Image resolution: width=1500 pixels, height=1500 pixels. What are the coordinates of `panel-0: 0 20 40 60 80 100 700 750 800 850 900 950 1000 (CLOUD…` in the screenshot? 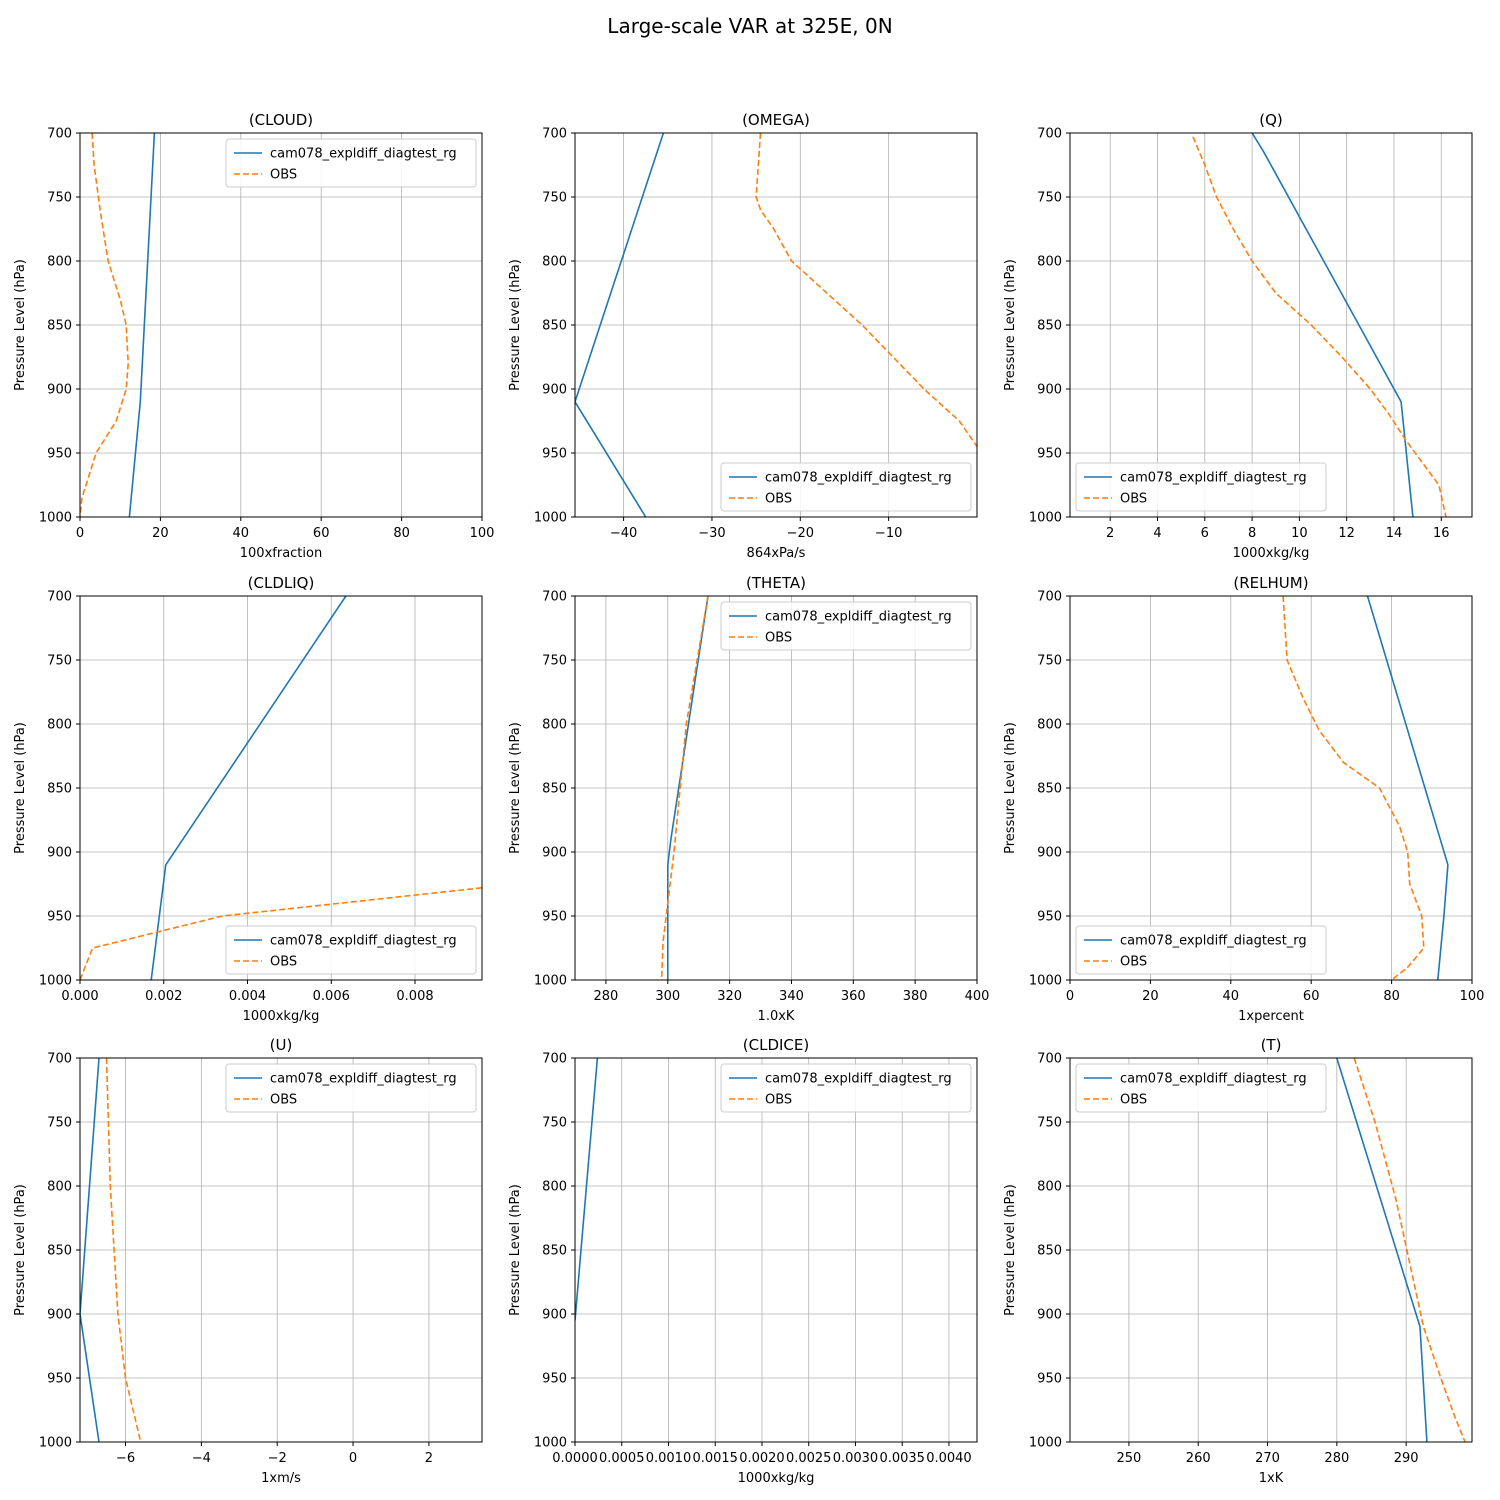 It's located at (253, 336).